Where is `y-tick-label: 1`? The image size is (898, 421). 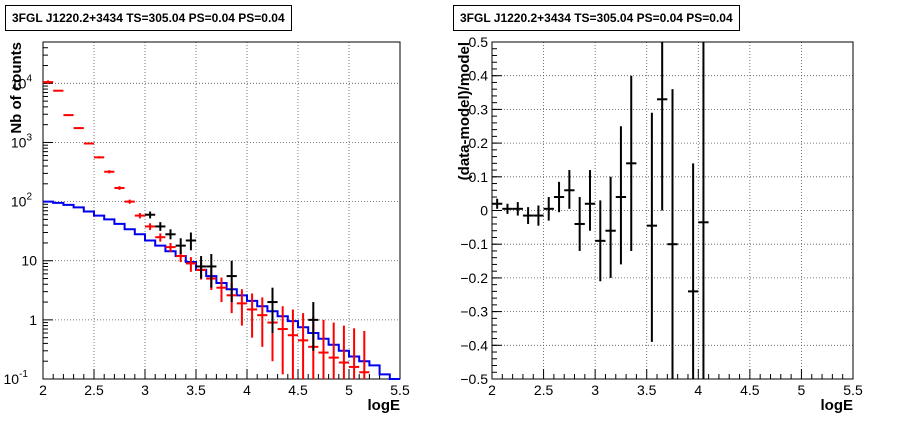
y-tick-label: 1 is located at coordinates (33, 320).